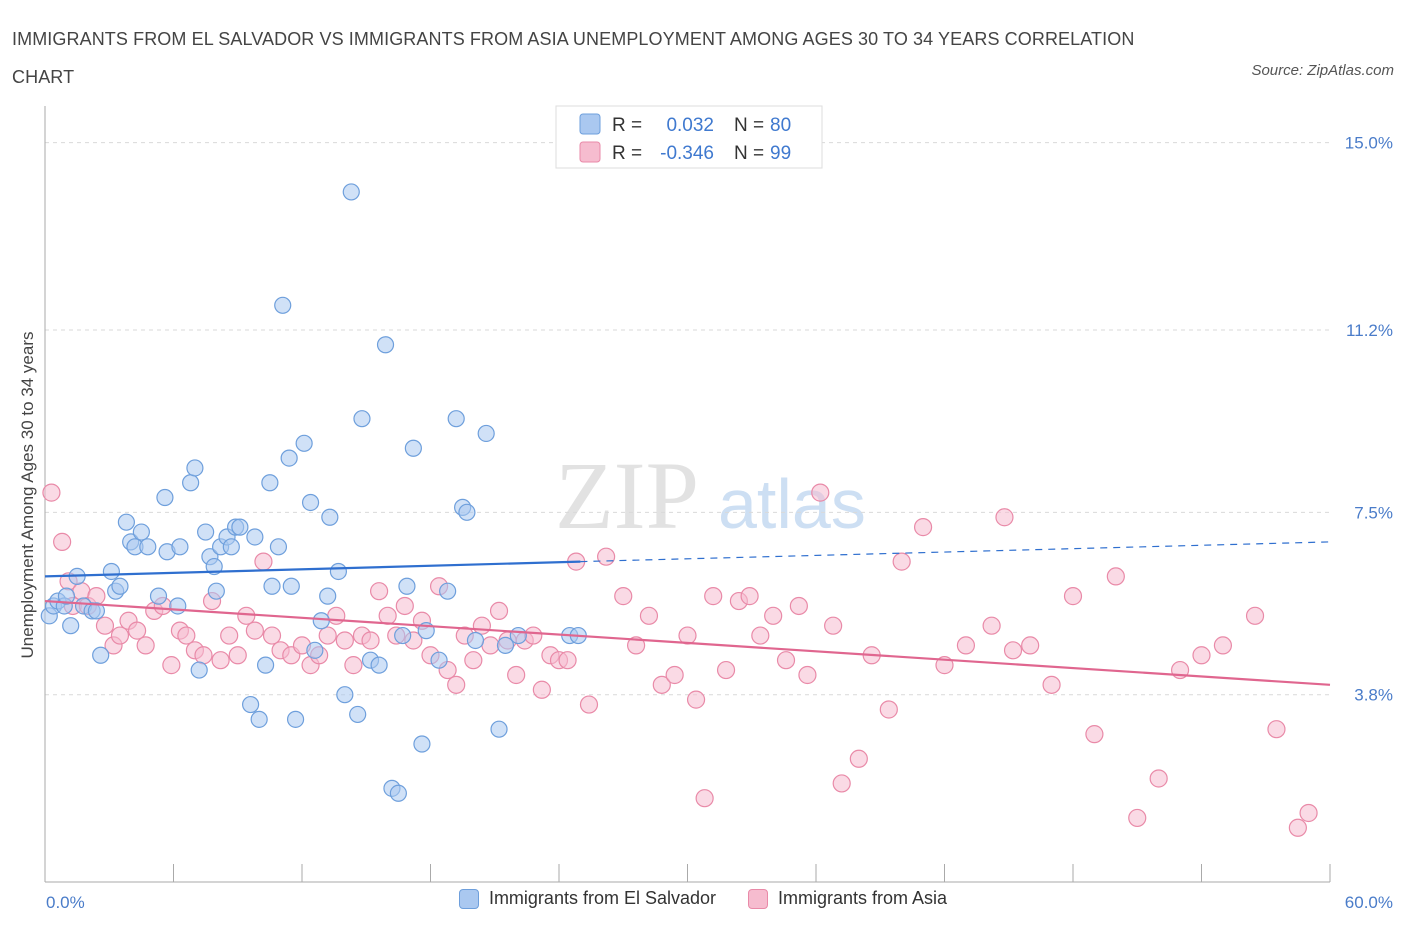 The width and height of the screenshot is (1406, 930). Describe the element at coordinates (590, 152) in the screenshot. I see `legend-swatch-pink` at that location.